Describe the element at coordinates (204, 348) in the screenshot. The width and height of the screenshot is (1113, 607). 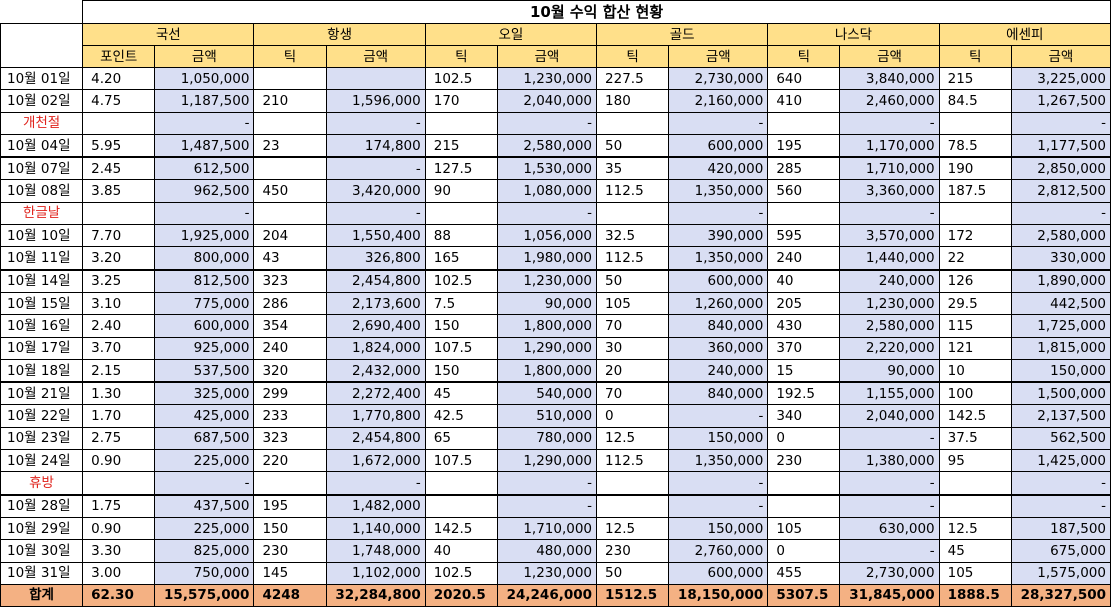
I see `amount-cell: 925,000` at that location.